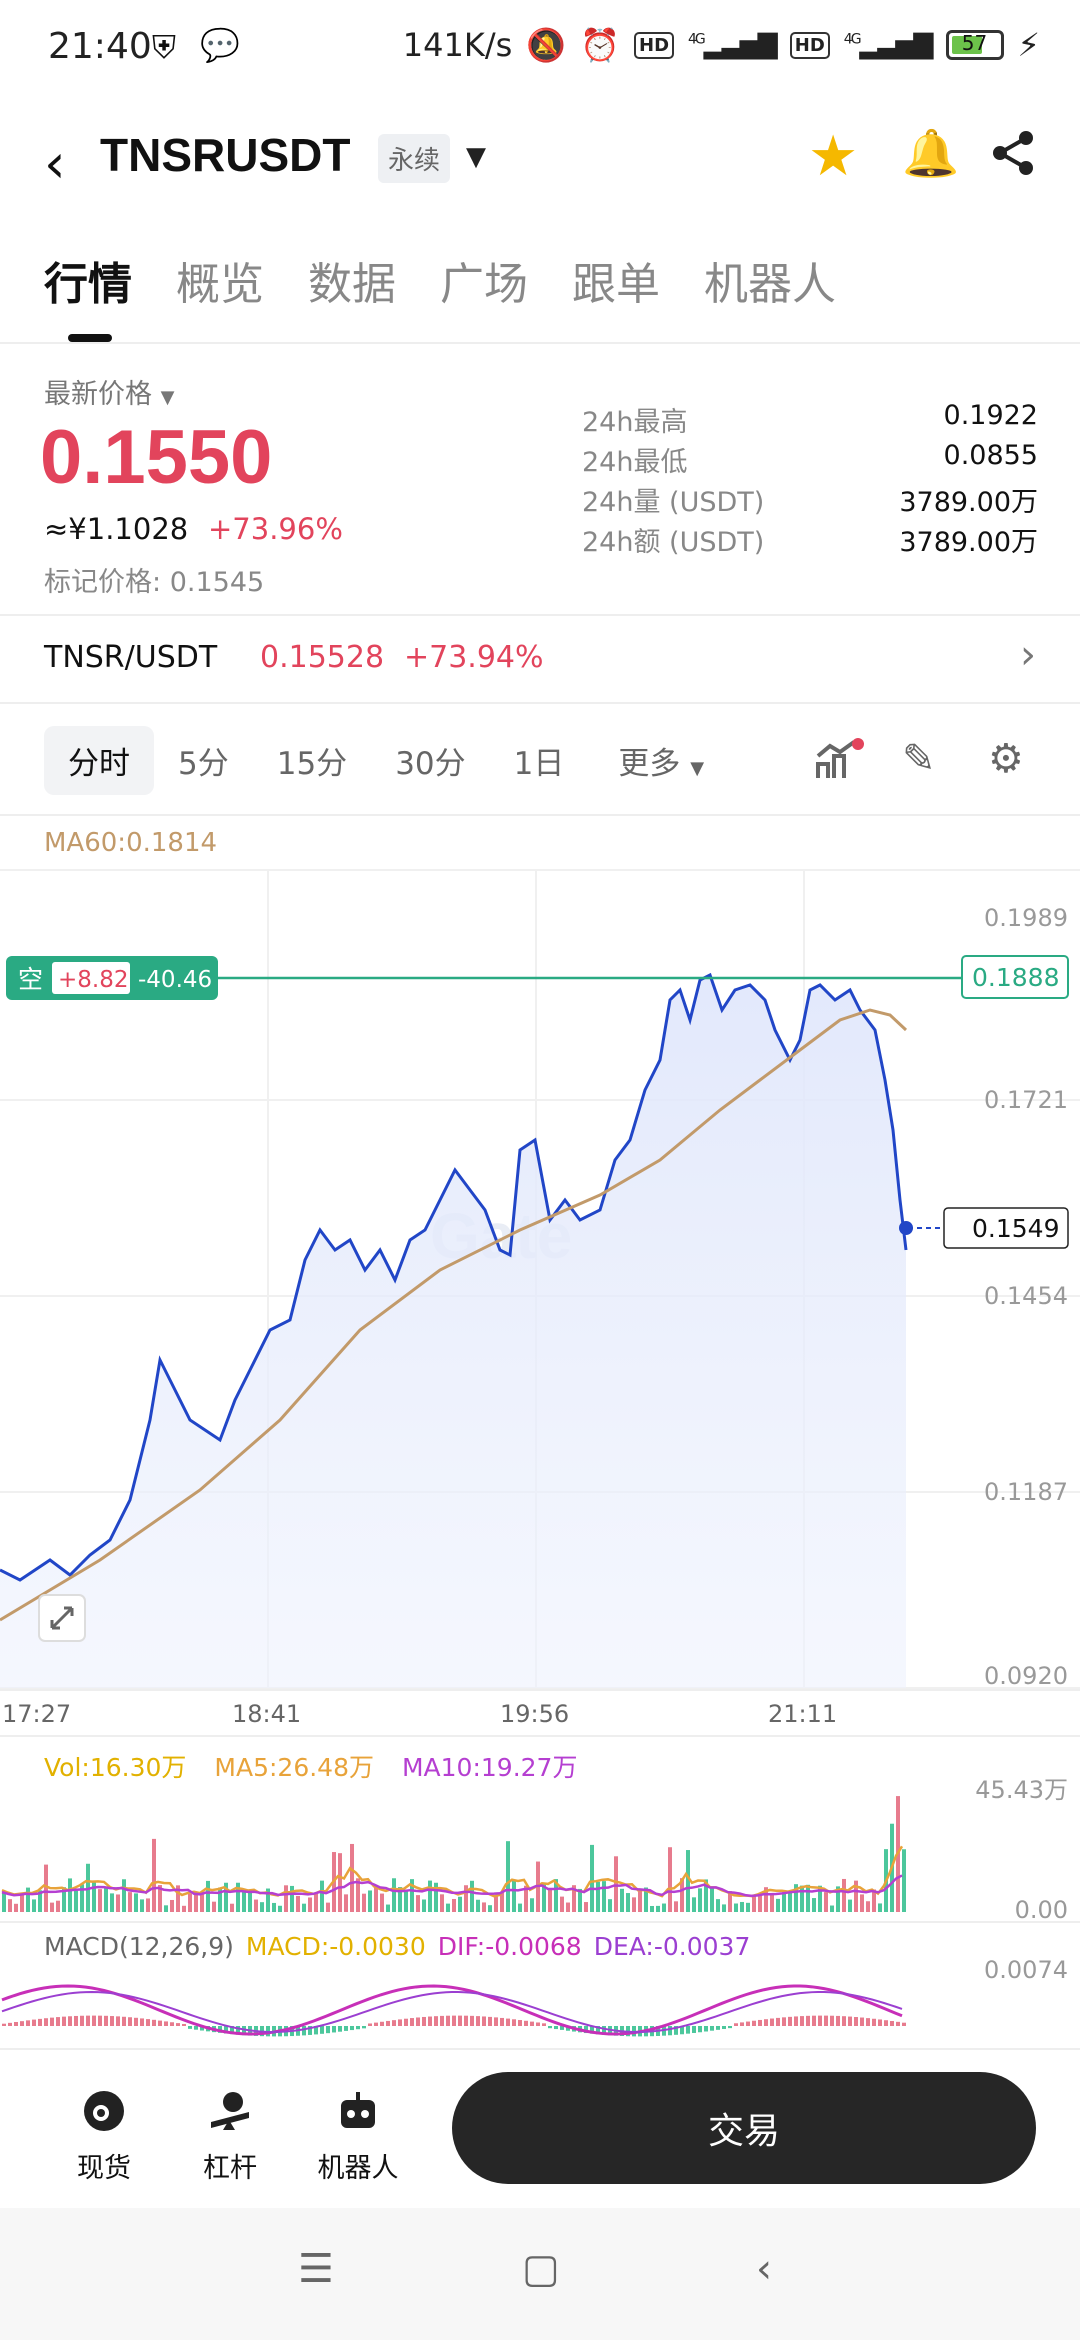 Image resolution: width=1080 pixels, height=2340 pixels. I want to click on settings-gear-icon: ⚙, so click(1006, 759).